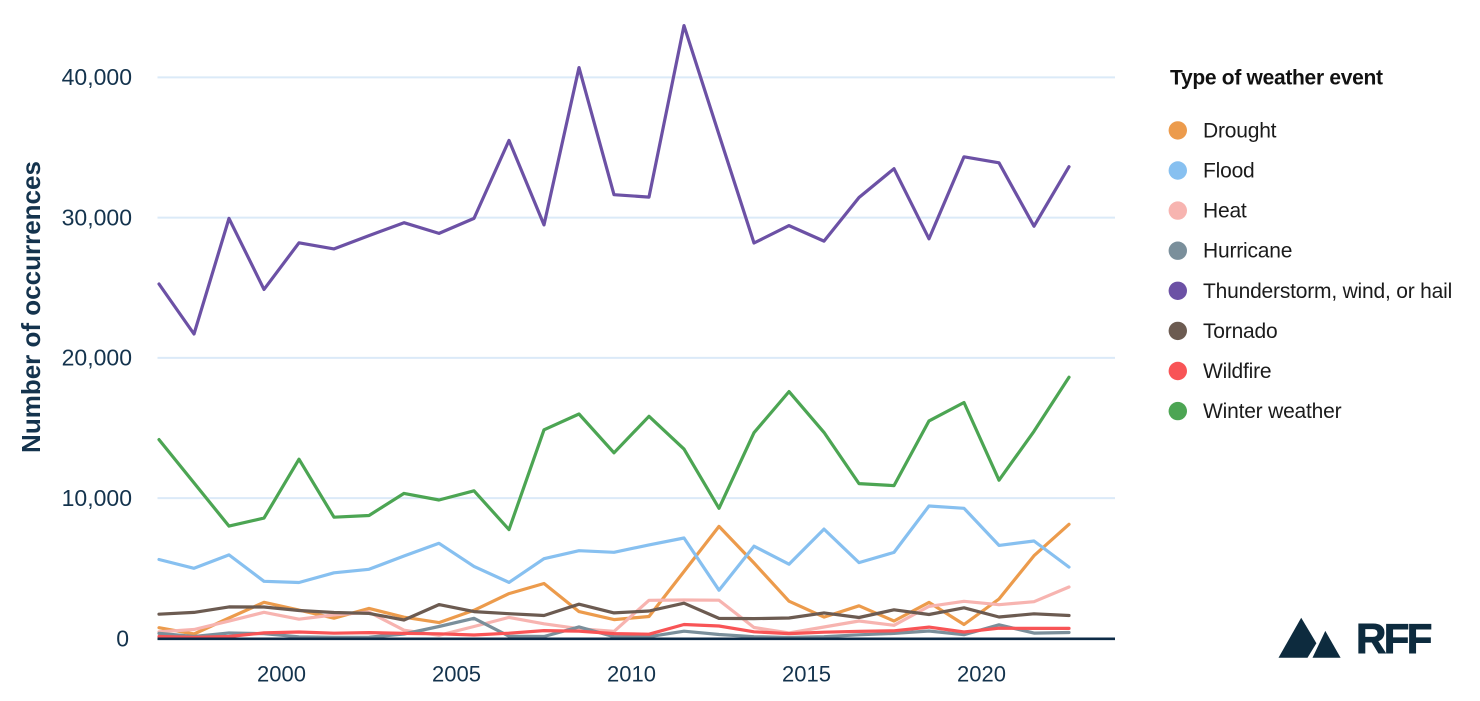 Image resolution: width=1480 pixels, height=701 pixels. Describe the element at coordinates (1240, 130) in the screenshot. I see `svg-text: Drought` at that location.